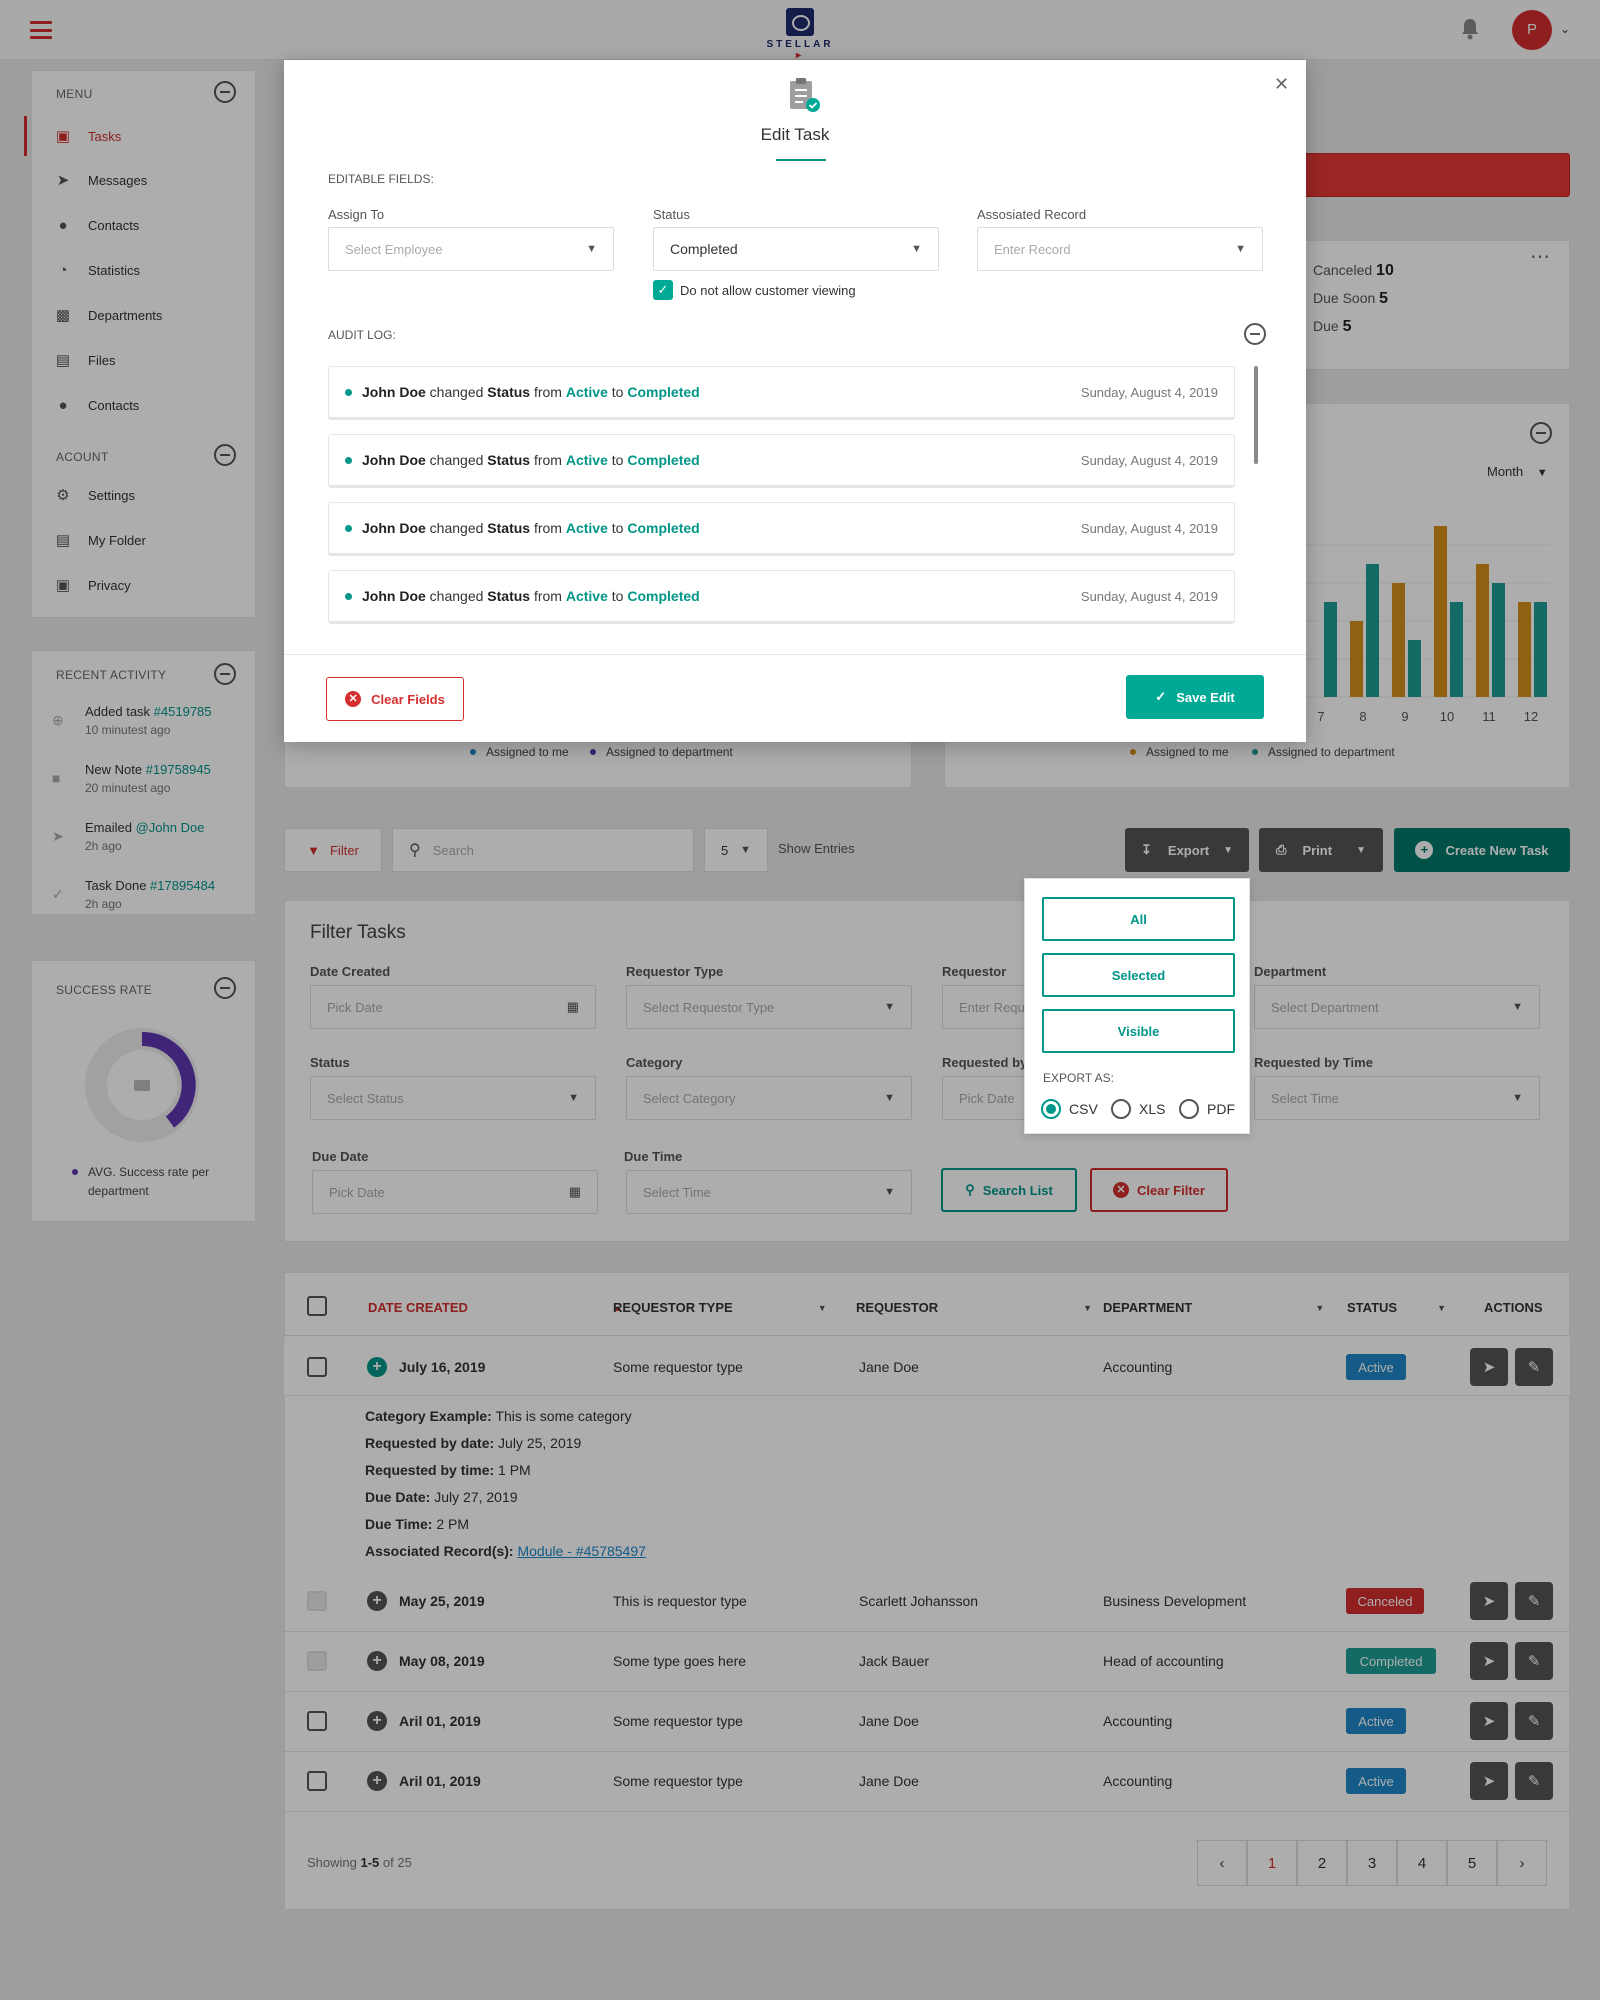 This screenshot has width=1600, height=2000. What do you see at coordinates (1195, 697) in the screenshot?
I see `save-edit-button: ✓ Save Edit` at bounding box center [1195, 697].